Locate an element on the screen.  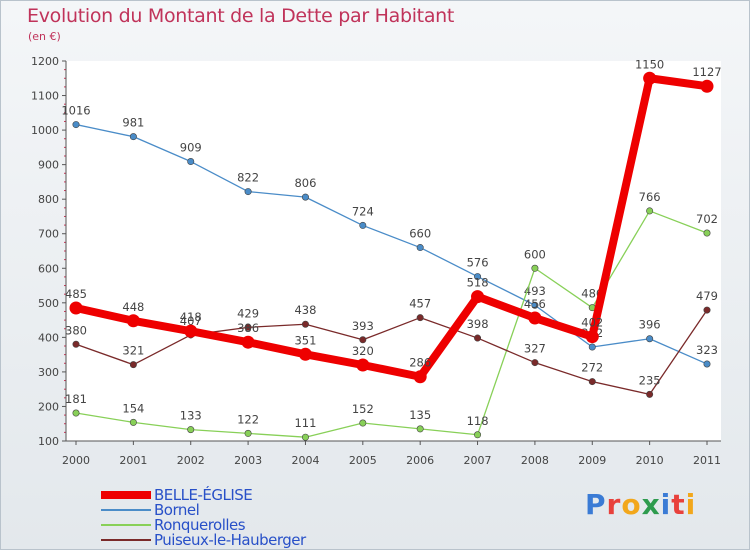
data-label: 600 is located at coordinates (535, 254).